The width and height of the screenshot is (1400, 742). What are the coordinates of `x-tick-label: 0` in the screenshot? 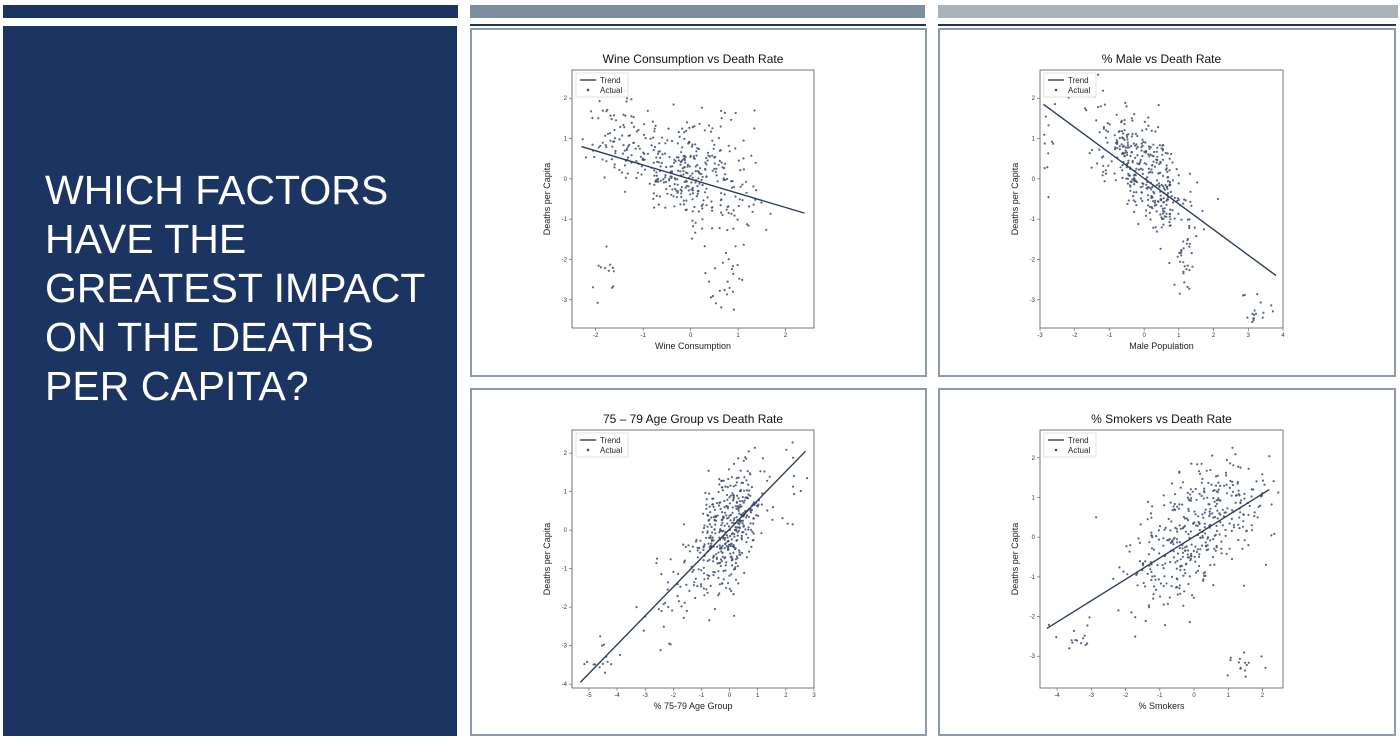 It's located at (1194, 696).